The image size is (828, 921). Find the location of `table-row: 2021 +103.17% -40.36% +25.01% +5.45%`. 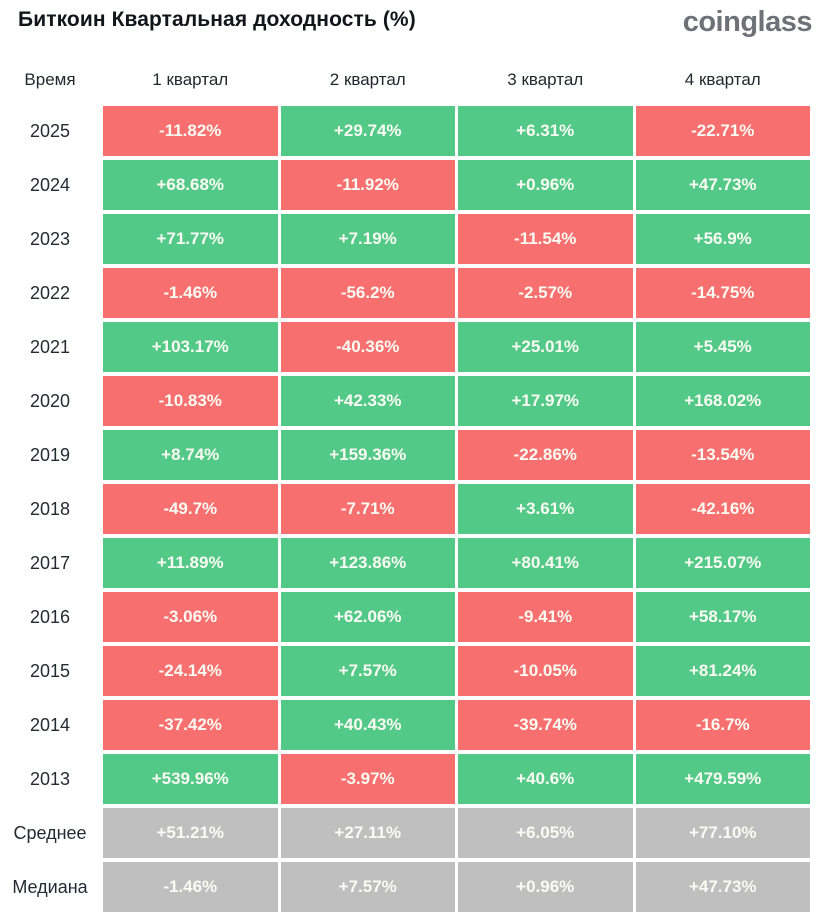

table-row: 2021 +103.17% -40.36% +25.01% +5.45% is located at coordinates (405, 347).